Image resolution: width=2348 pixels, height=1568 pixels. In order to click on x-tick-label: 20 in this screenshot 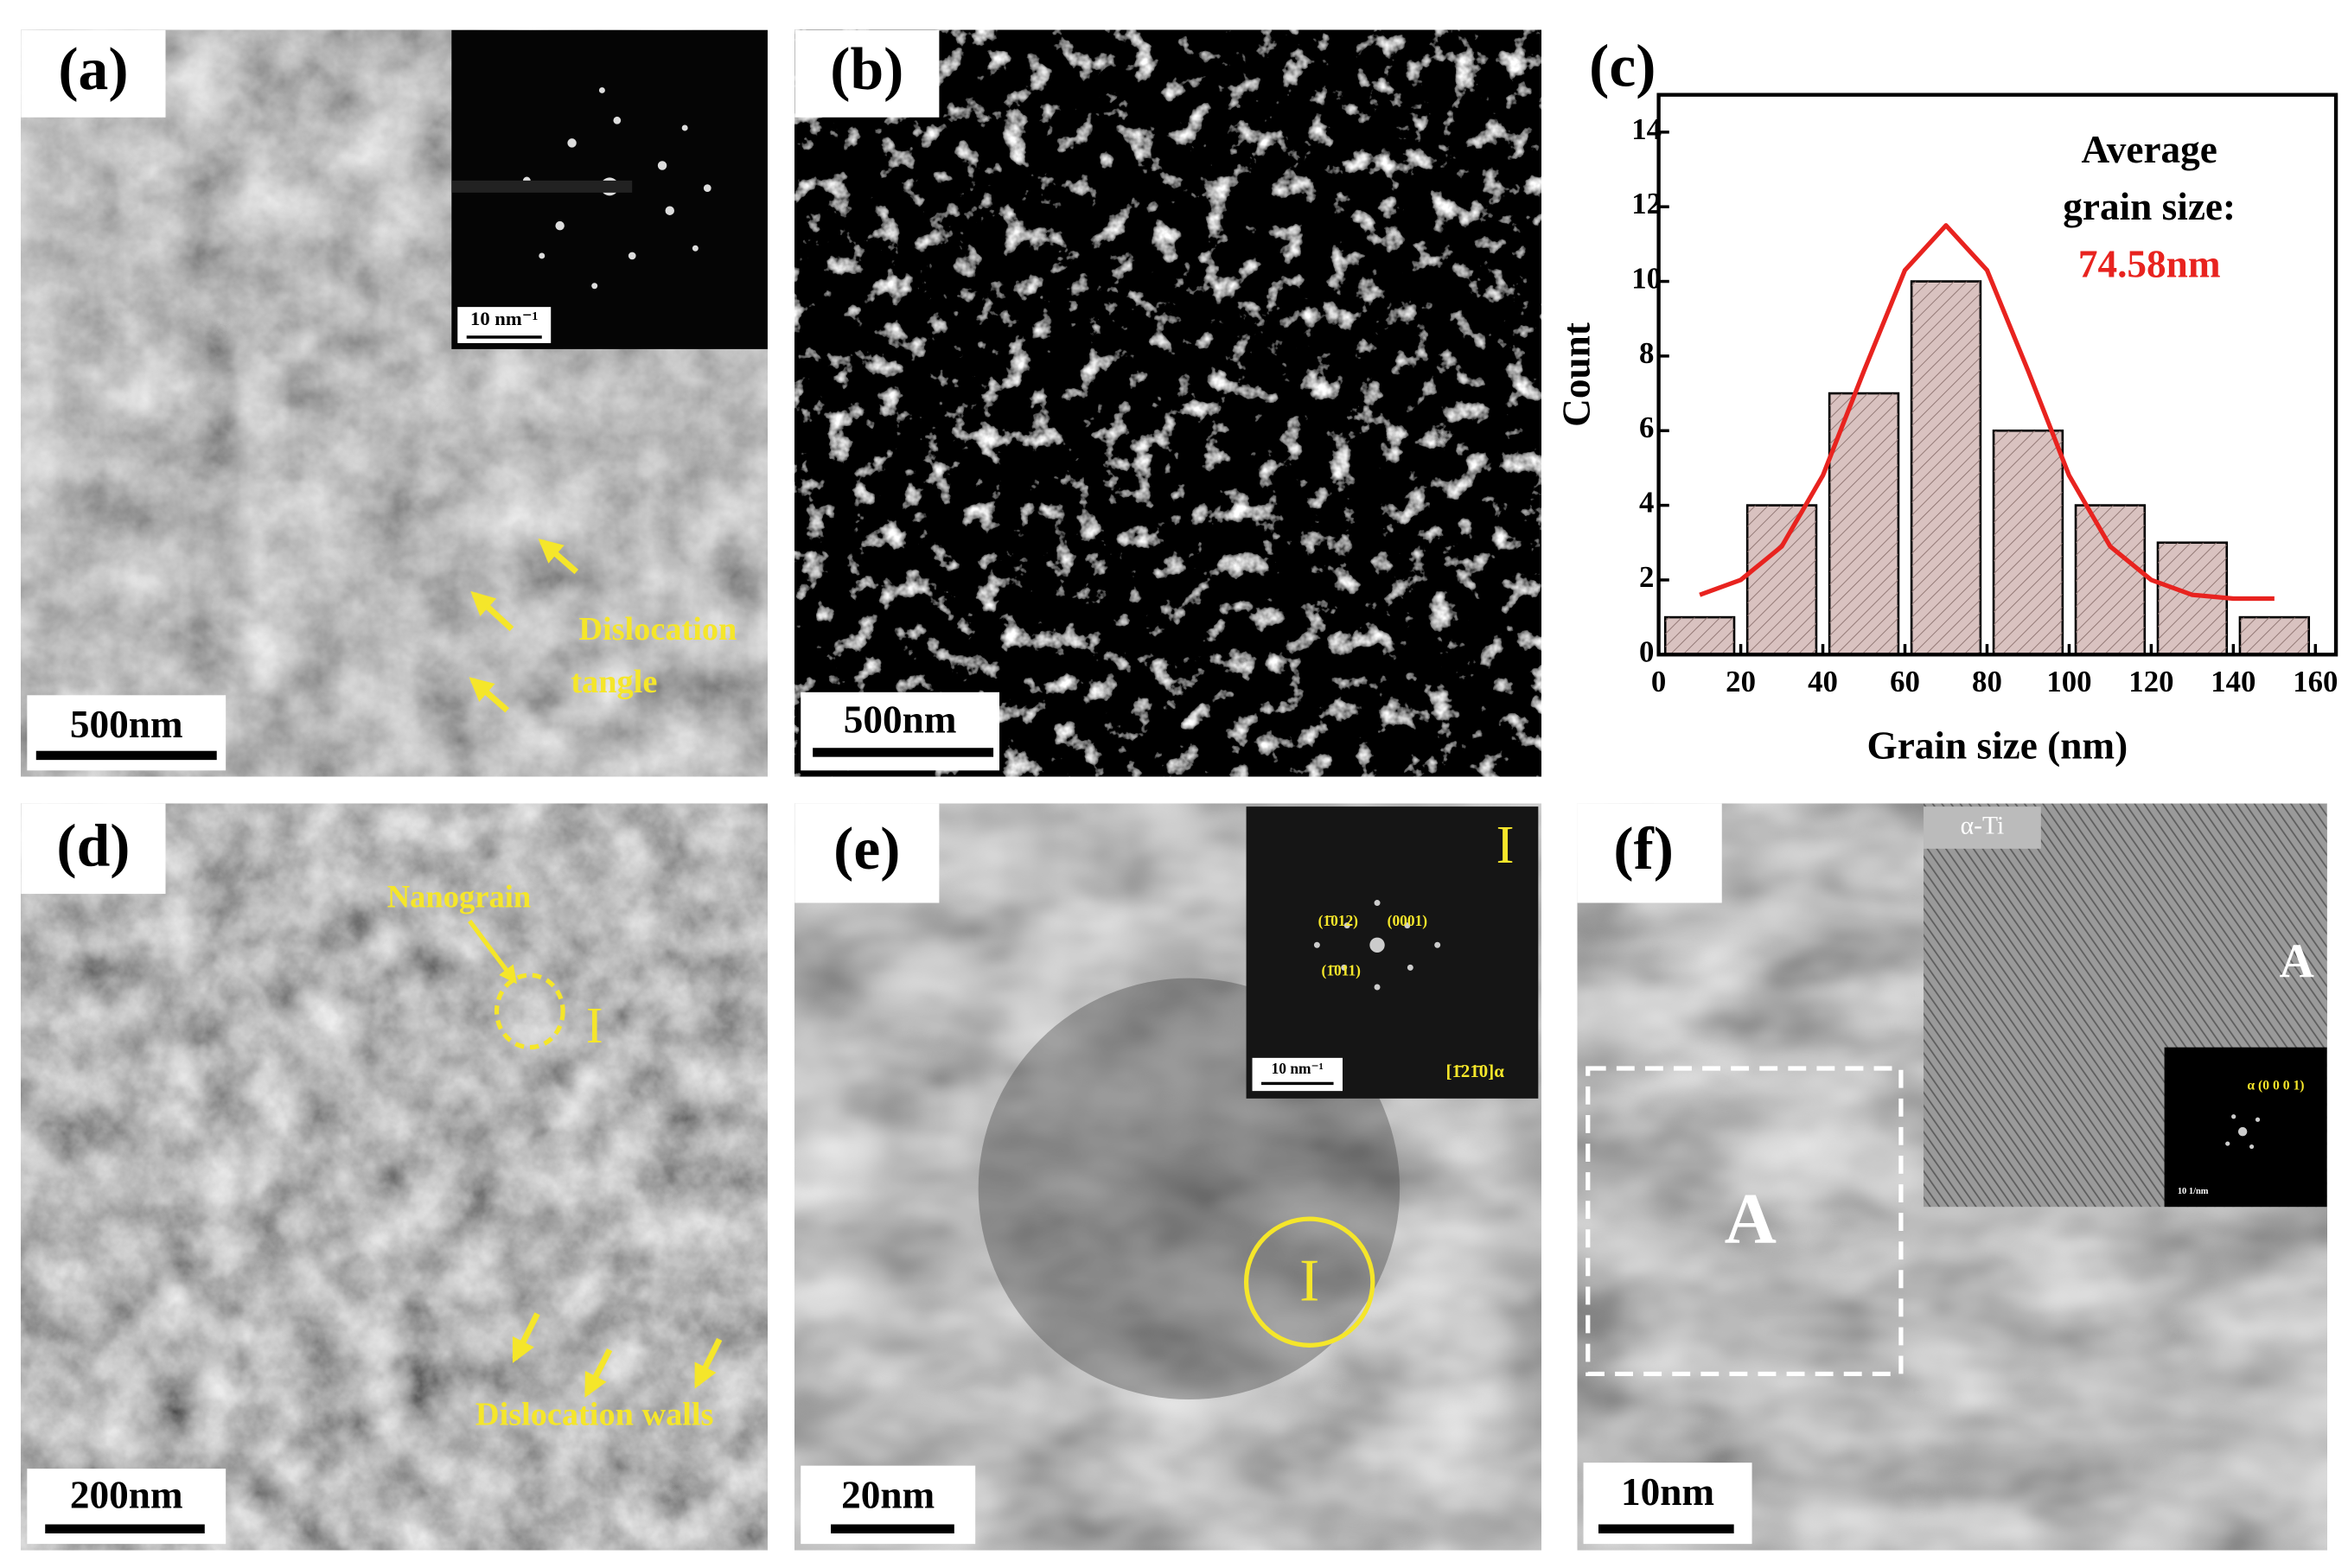, I will do `click(1741, 682)`.